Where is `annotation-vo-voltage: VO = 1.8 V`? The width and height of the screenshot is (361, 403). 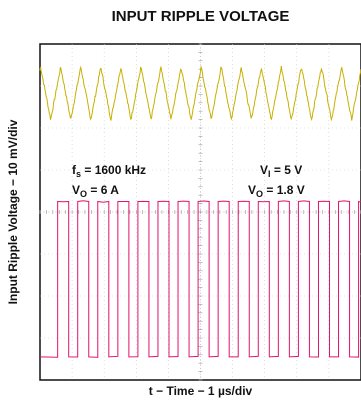 annotation-vo-voltage: VO = 1.8 V is located at coordinates (276, 191).